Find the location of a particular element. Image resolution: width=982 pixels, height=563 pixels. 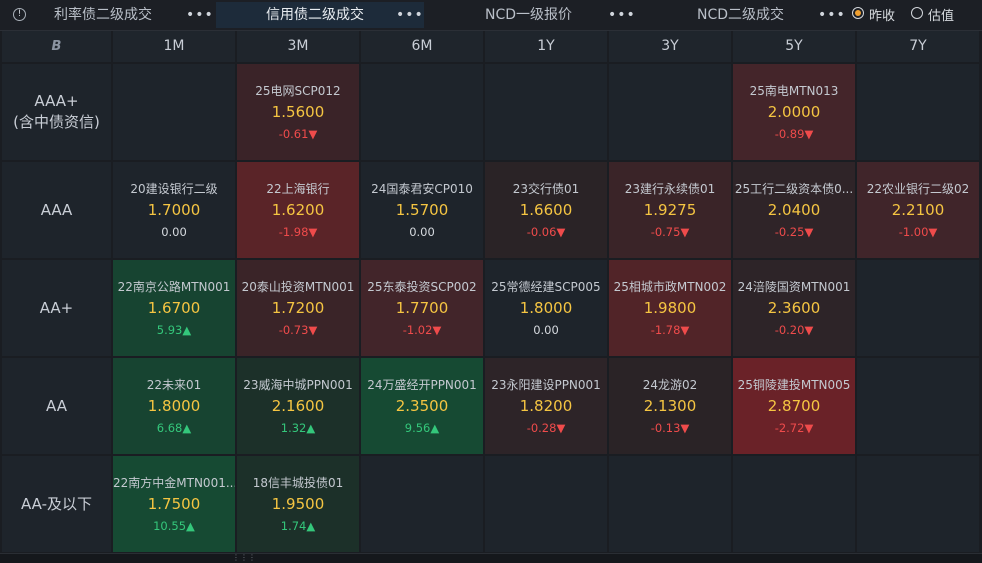

radio-valuation is located at coordinates (917, 13).